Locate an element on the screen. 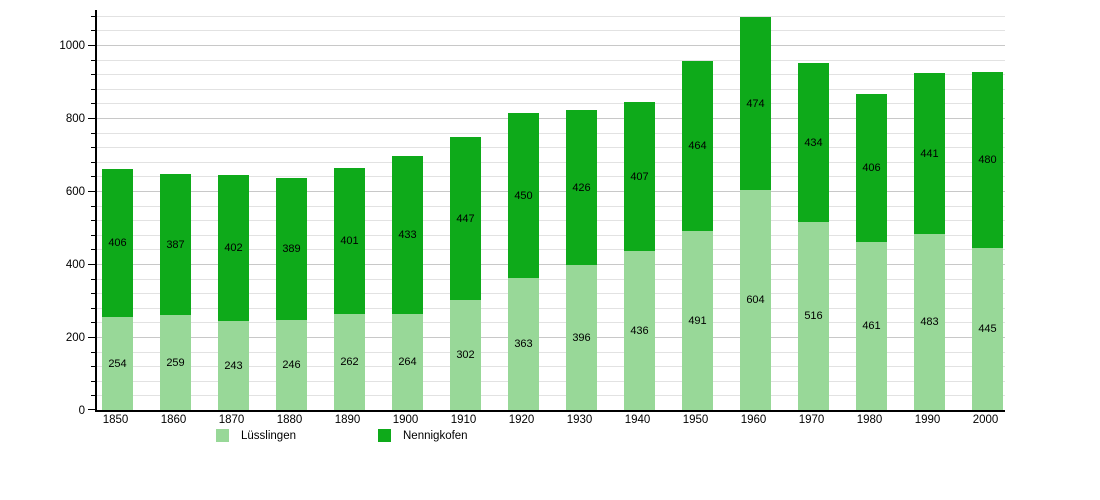 This screenshot has height=500, width=1100. bar-group-1880: 246 389 is located at coordinates (291, 294).